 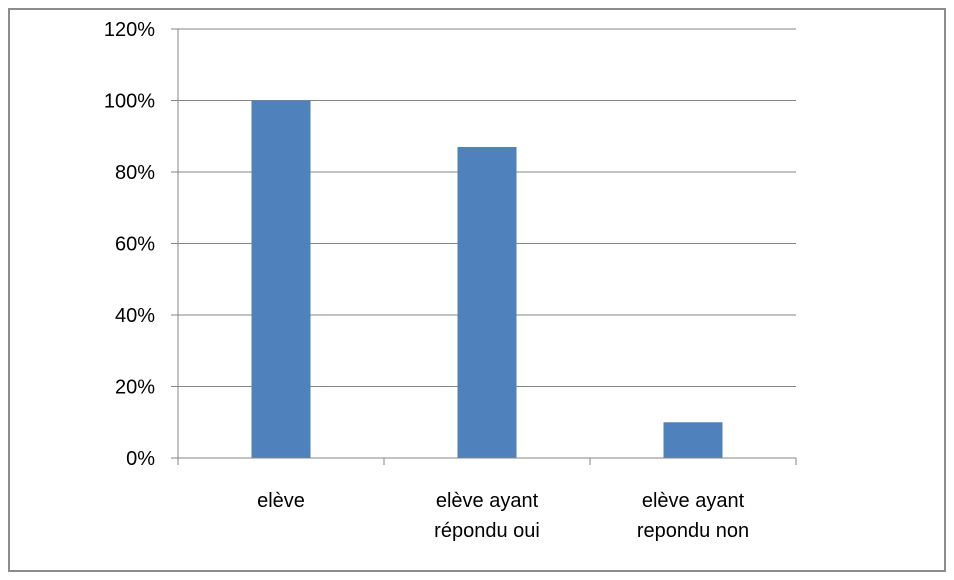 I want to click on y-tick-label-2: 40%, so click(x=135, y=316).